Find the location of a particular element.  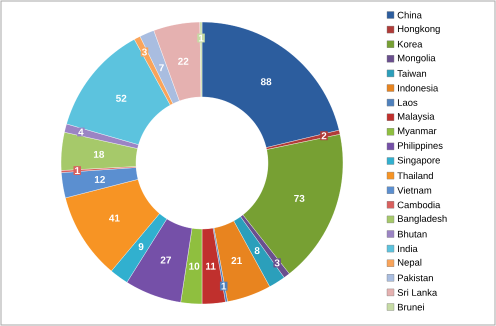

data-label: 8 is located at coordinates (257, 250).